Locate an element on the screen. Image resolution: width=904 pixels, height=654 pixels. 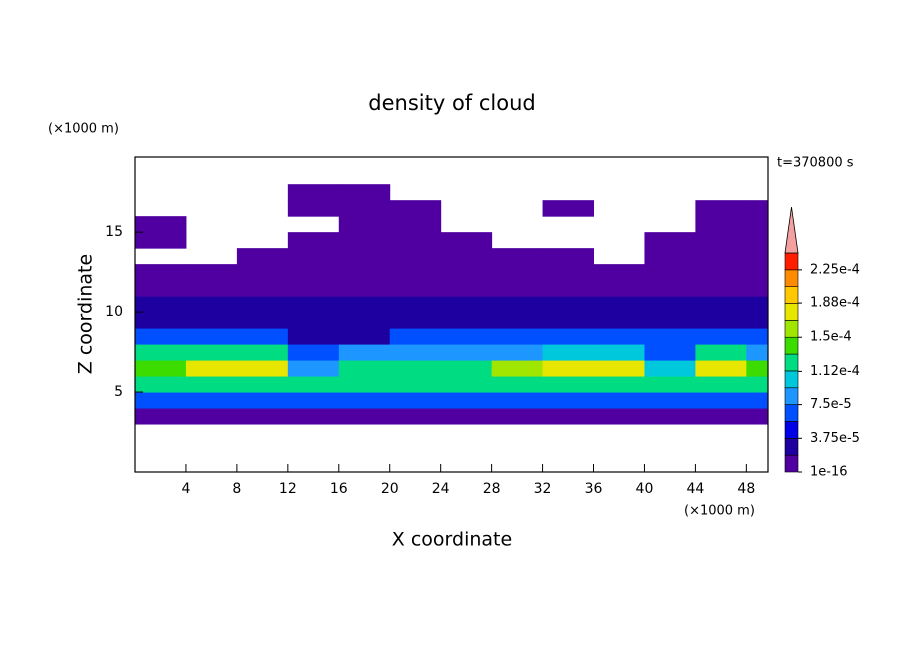
x-tick-label: 32 is located at coordinates (543, 489).